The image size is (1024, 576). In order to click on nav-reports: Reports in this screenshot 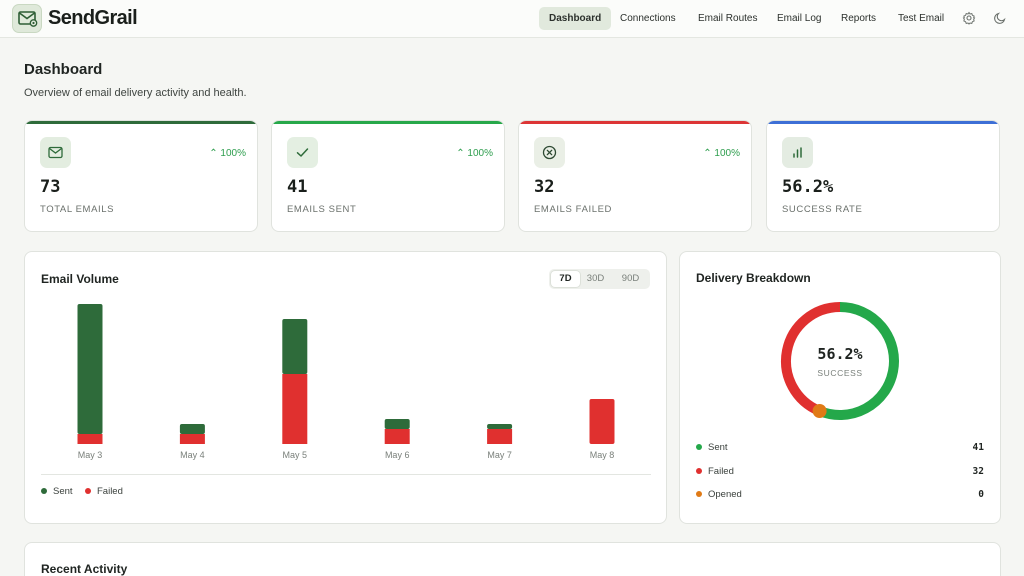, I will do `click(859, 18)`.